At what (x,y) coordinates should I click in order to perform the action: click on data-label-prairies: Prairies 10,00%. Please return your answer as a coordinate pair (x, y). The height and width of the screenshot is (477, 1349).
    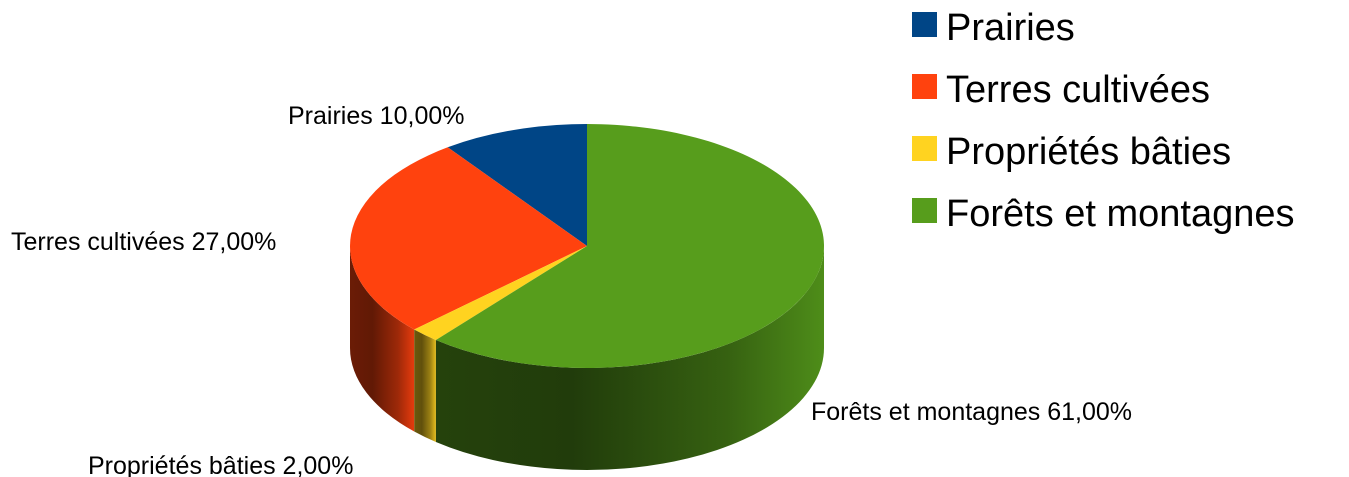
    Looking at the image, I should click on (376, 116).